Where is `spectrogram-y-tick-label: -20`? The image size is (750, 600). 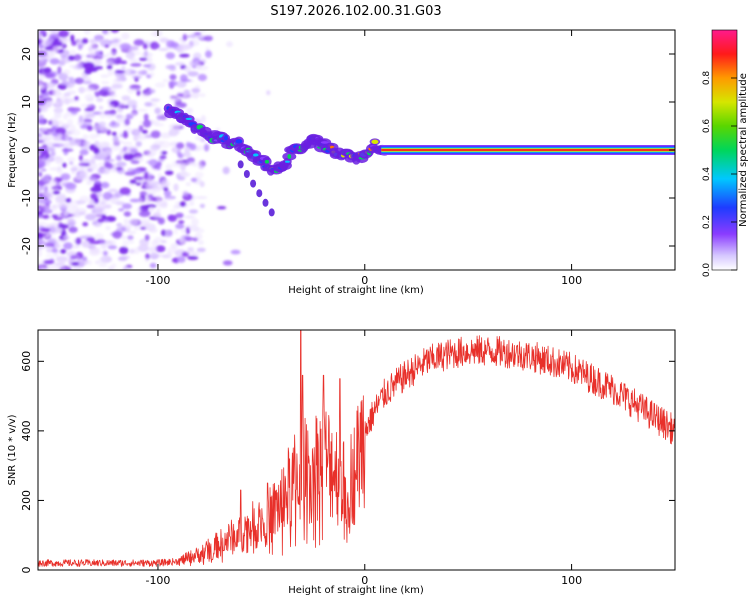
spectrogram-y-tick-label: -20 is located at coordinates (26, 246).